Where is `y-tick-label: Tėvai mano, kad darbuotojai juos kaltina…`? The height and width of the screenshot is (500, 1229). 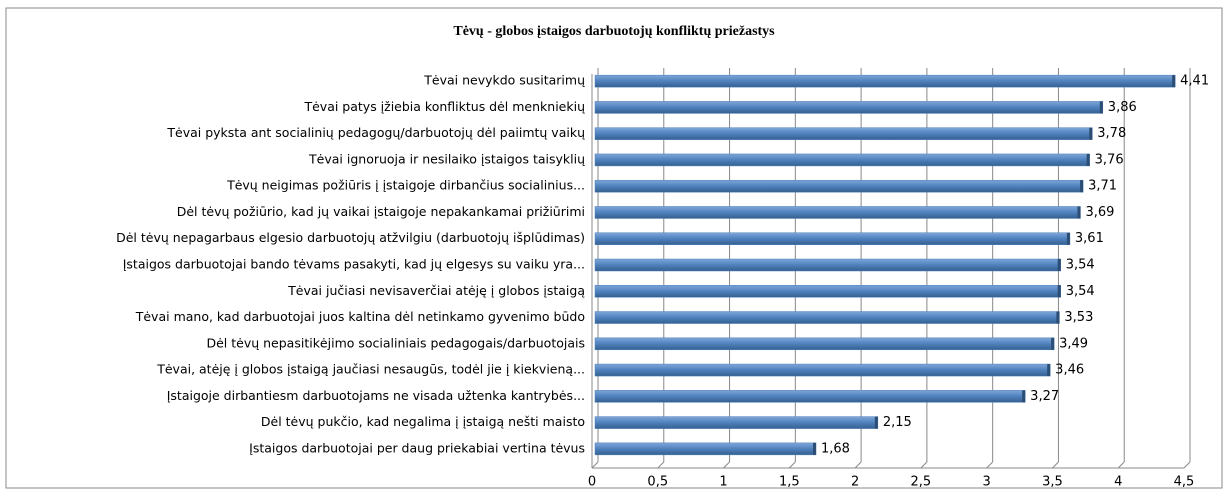
y-tick-label: Tėvai mano, kad darbuotojai juos kaltina… is located at coordinates (360, 316).